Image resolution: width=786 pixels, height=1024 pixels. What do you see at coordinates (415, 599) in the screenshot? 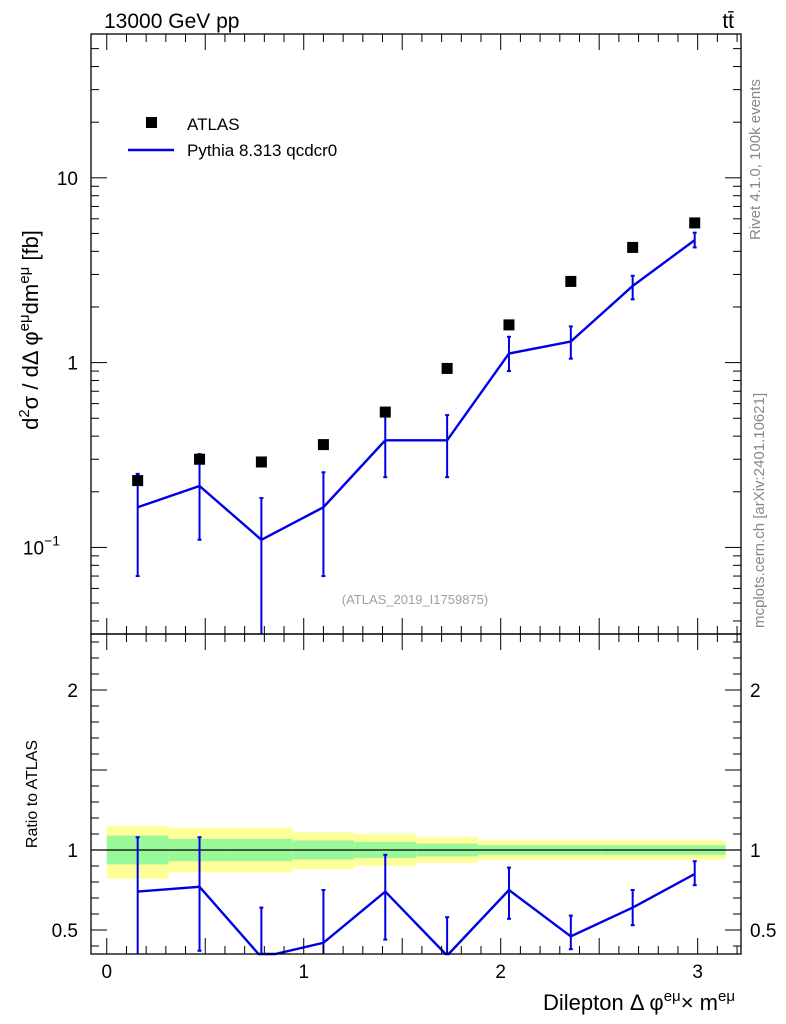
I see `analysis-label: (ATLAS_2019_I1759875)` at bounding box center [415, 599].